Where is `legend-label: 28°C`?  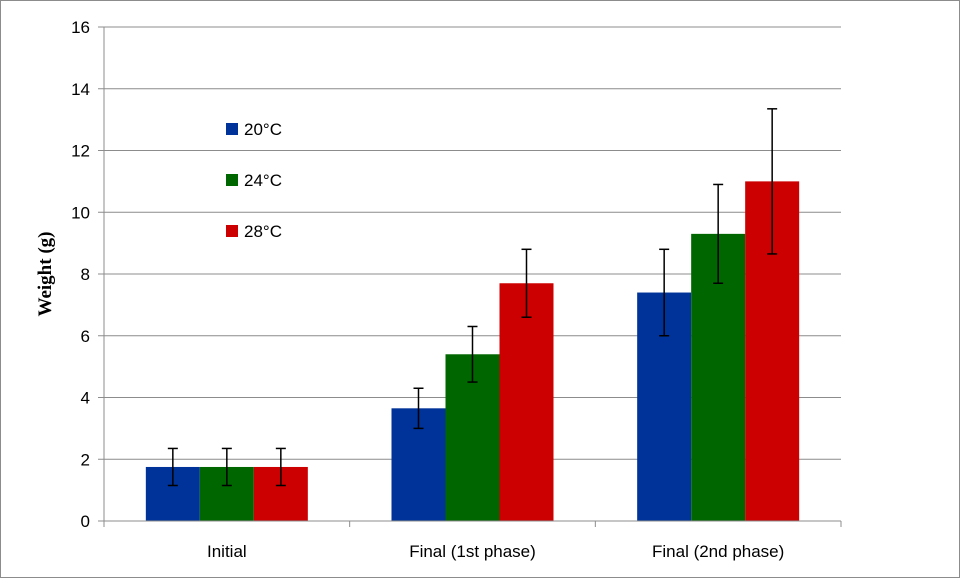
legend-label: 28°C is located at coordinates (263, 231).